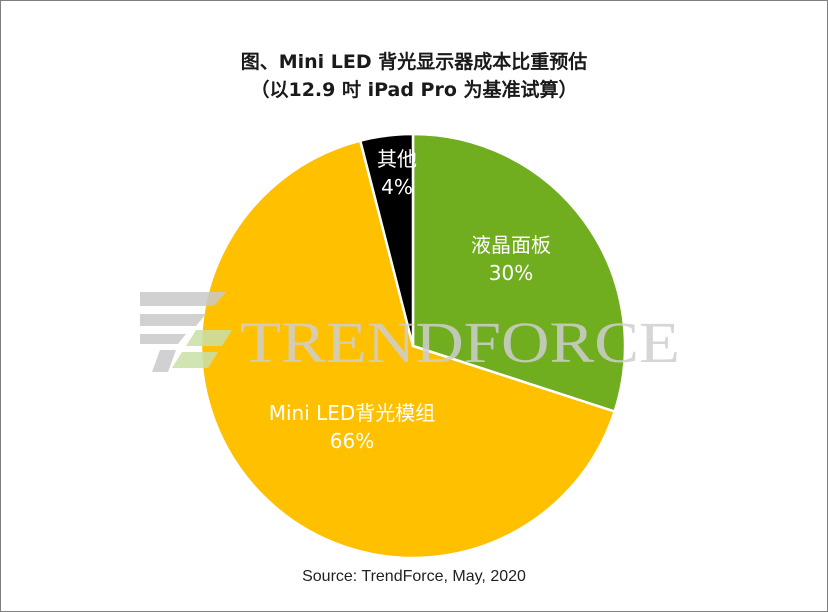  What do you see at coordinates (397, 159) in the screenshot?
I see `slice-label-2: 其他` at bounding box center [397, 159].